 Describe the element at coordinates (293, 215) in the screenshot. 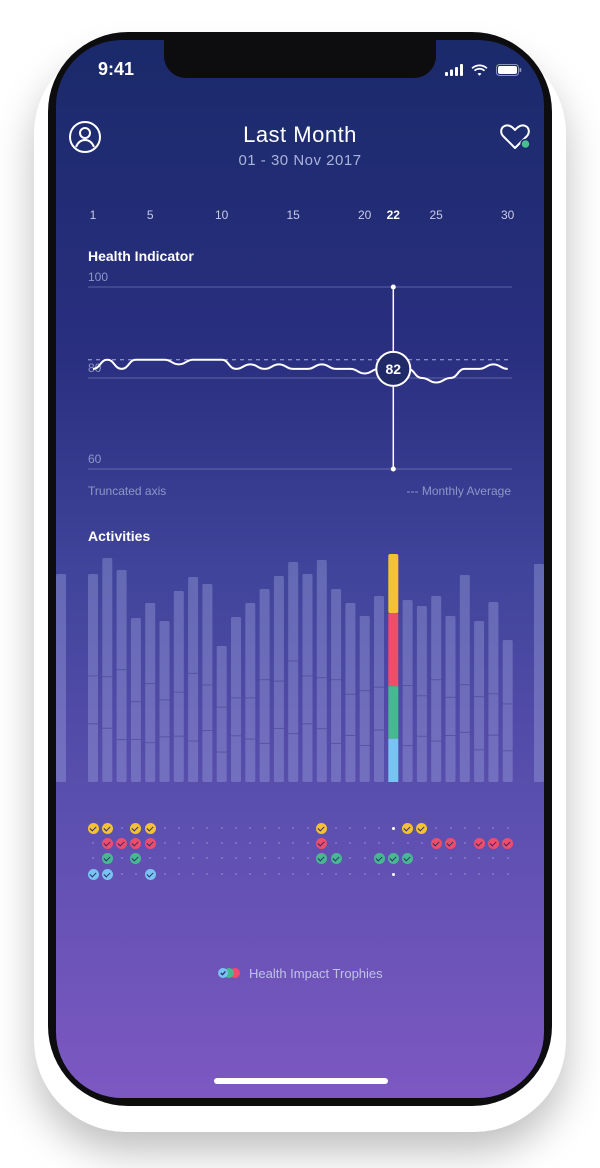

I see `day-tick-15: 15` at that location.